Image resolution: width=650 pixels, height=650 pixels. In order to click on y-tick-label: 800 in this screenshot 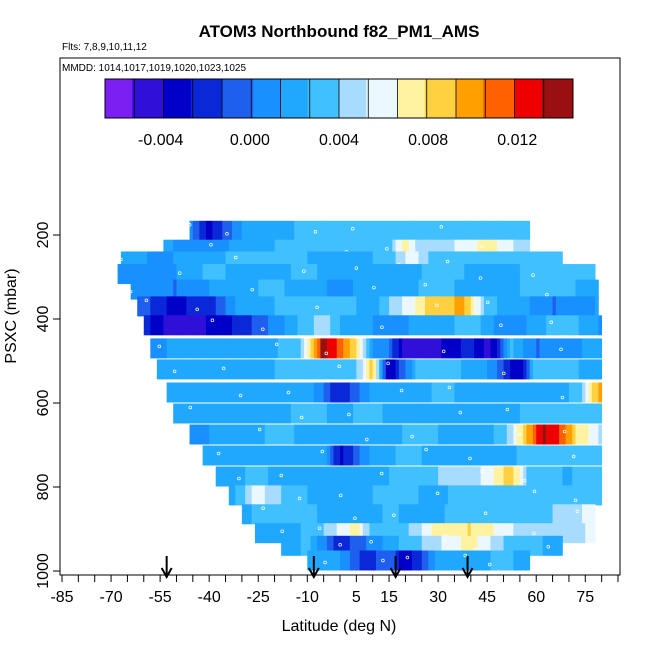, I will do `click(43, 487)`.